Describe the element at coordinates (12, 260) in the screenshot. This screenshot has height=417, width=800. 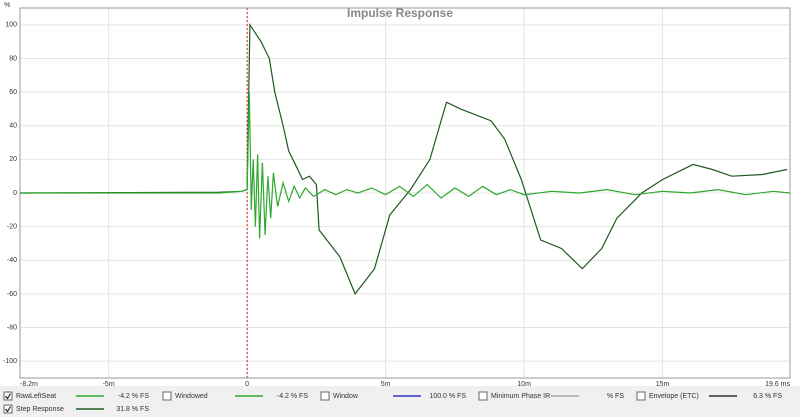
I see `y-tick-label: -40` at that location.